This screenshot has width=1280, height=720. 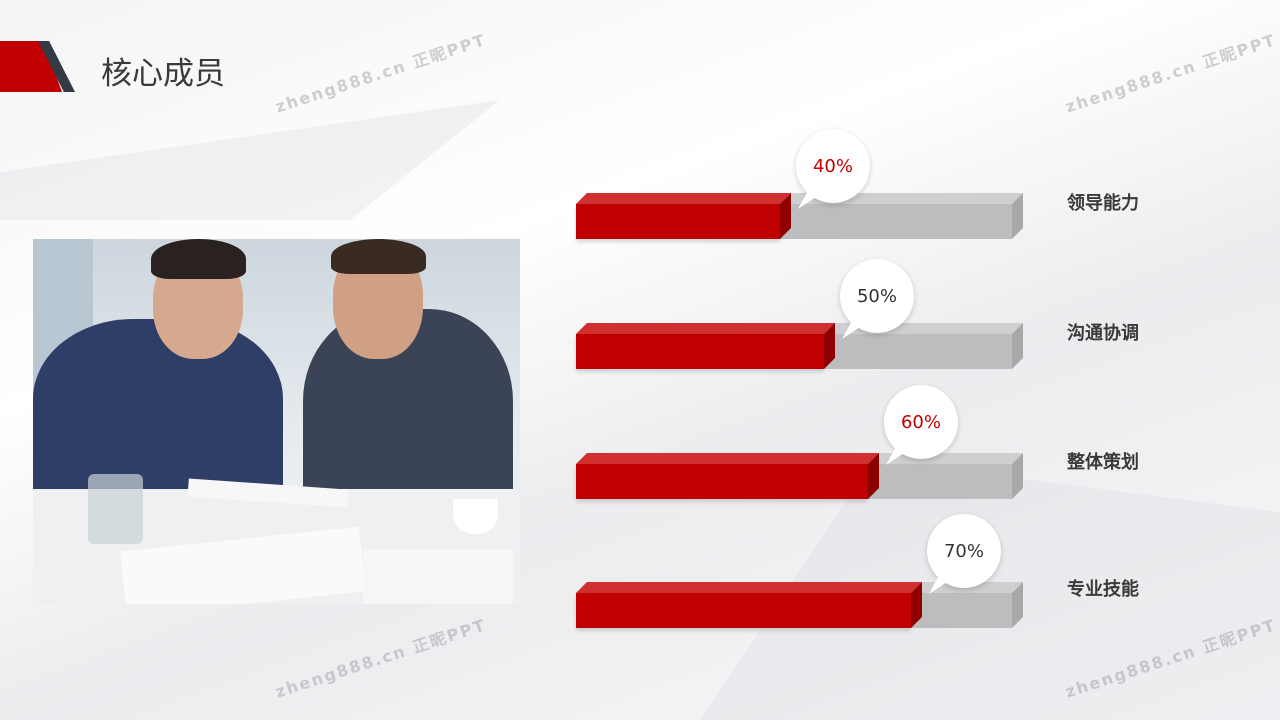 What do you see at coordinates (163, 74) in the screenshot?
I see `slide-title: 核心成员` at bounding box center [163, 74].